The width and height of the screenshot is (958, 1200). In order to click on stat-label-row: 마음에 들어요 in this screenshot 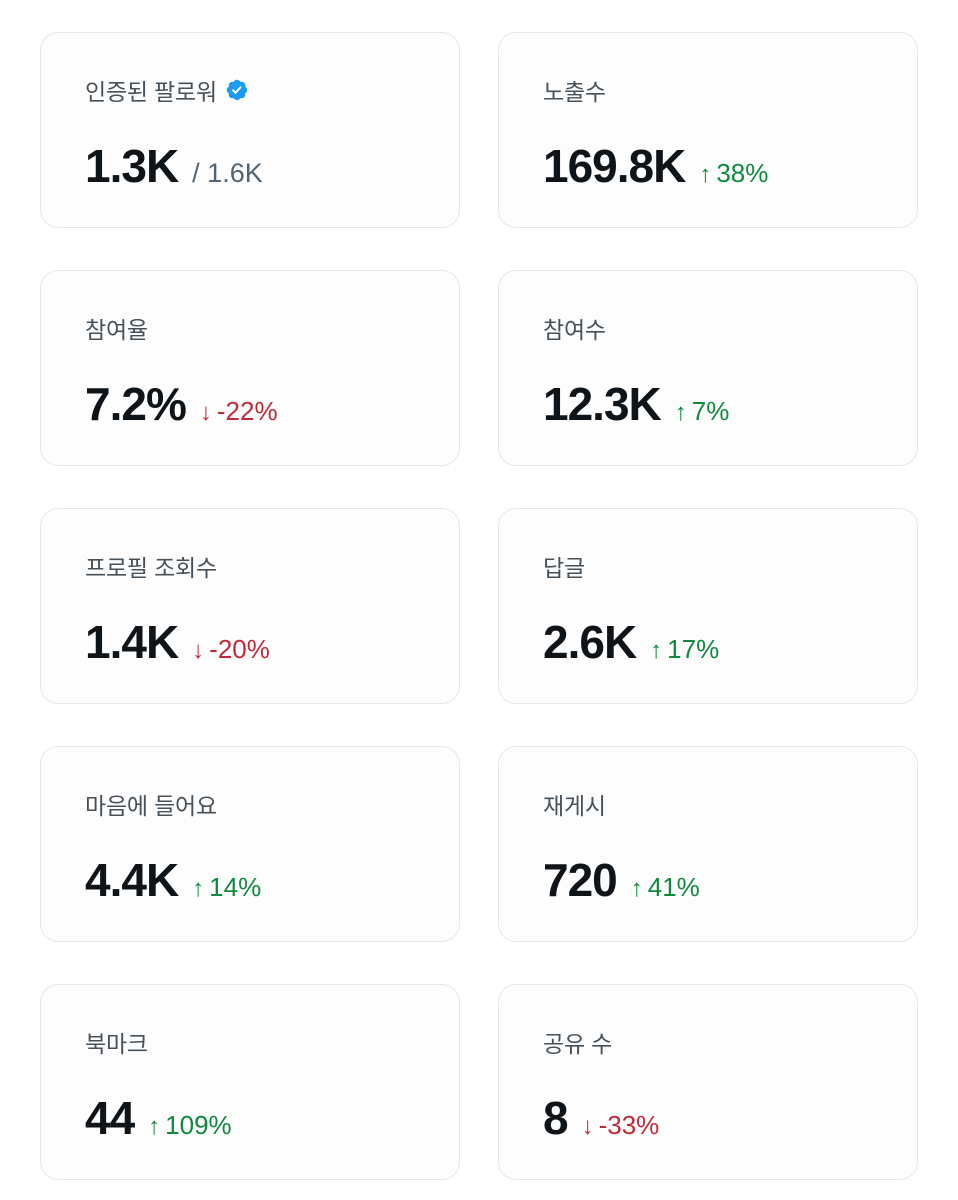, I will do `click(250, 804)`.